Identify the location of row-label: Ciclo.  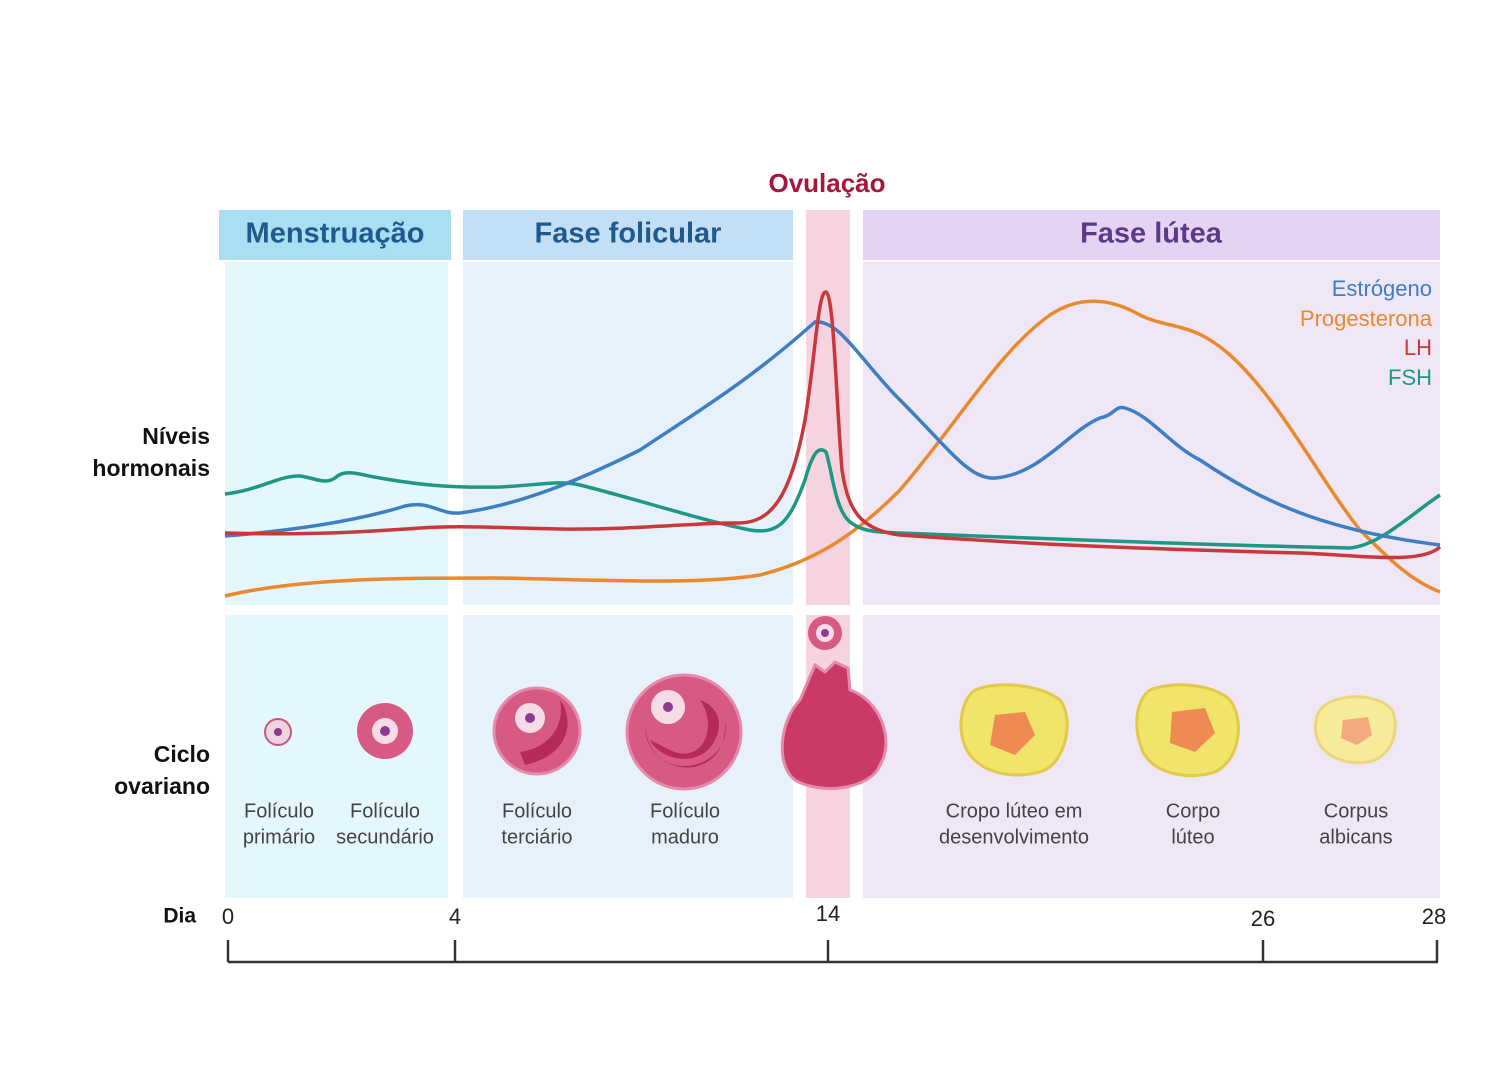
(182, 754).